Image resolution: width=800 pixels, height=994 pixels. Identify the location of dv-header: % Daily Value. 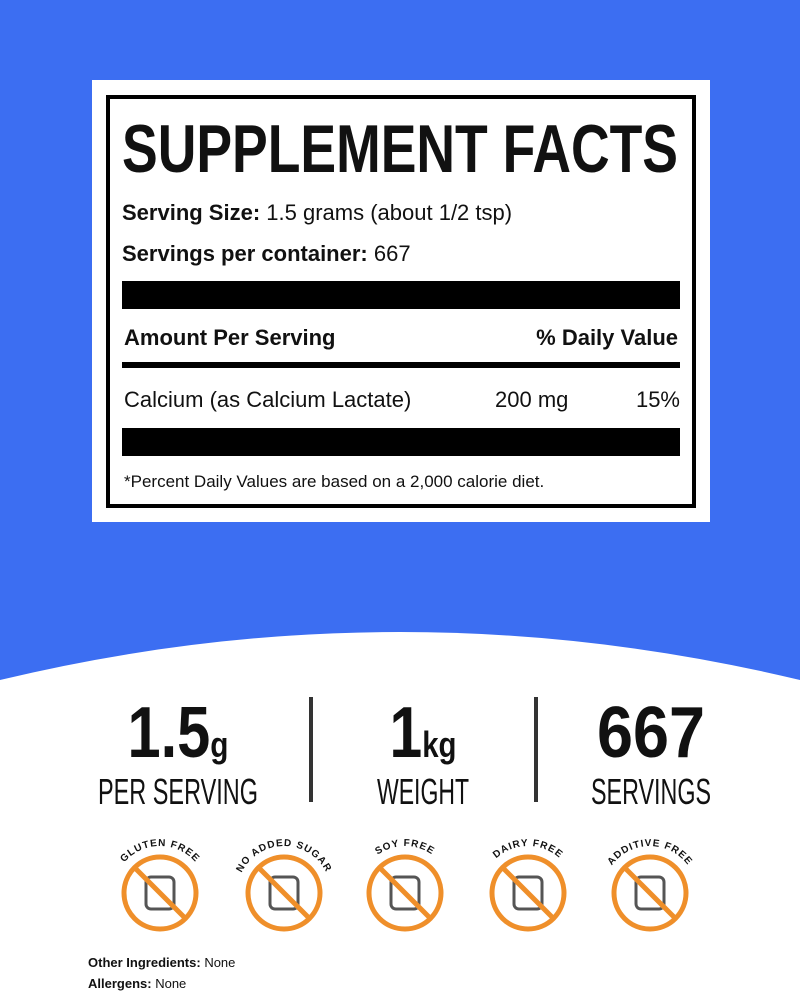
(607, 337).